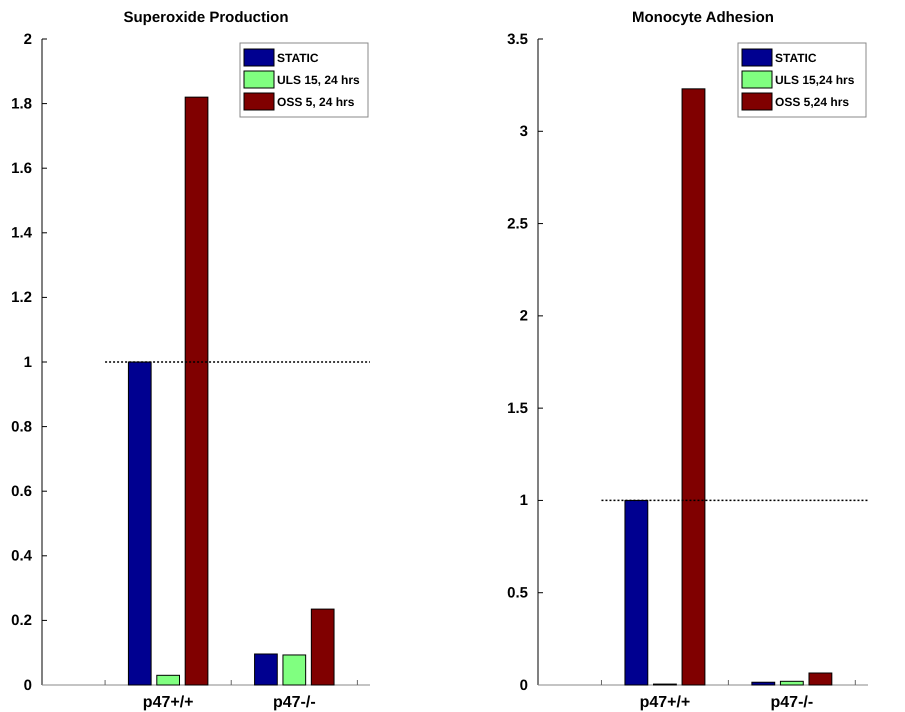  Describe the element at coordinates (812, 102) in the screenshot. I see `legend-label: OSS 5,24 hrs` at that location.